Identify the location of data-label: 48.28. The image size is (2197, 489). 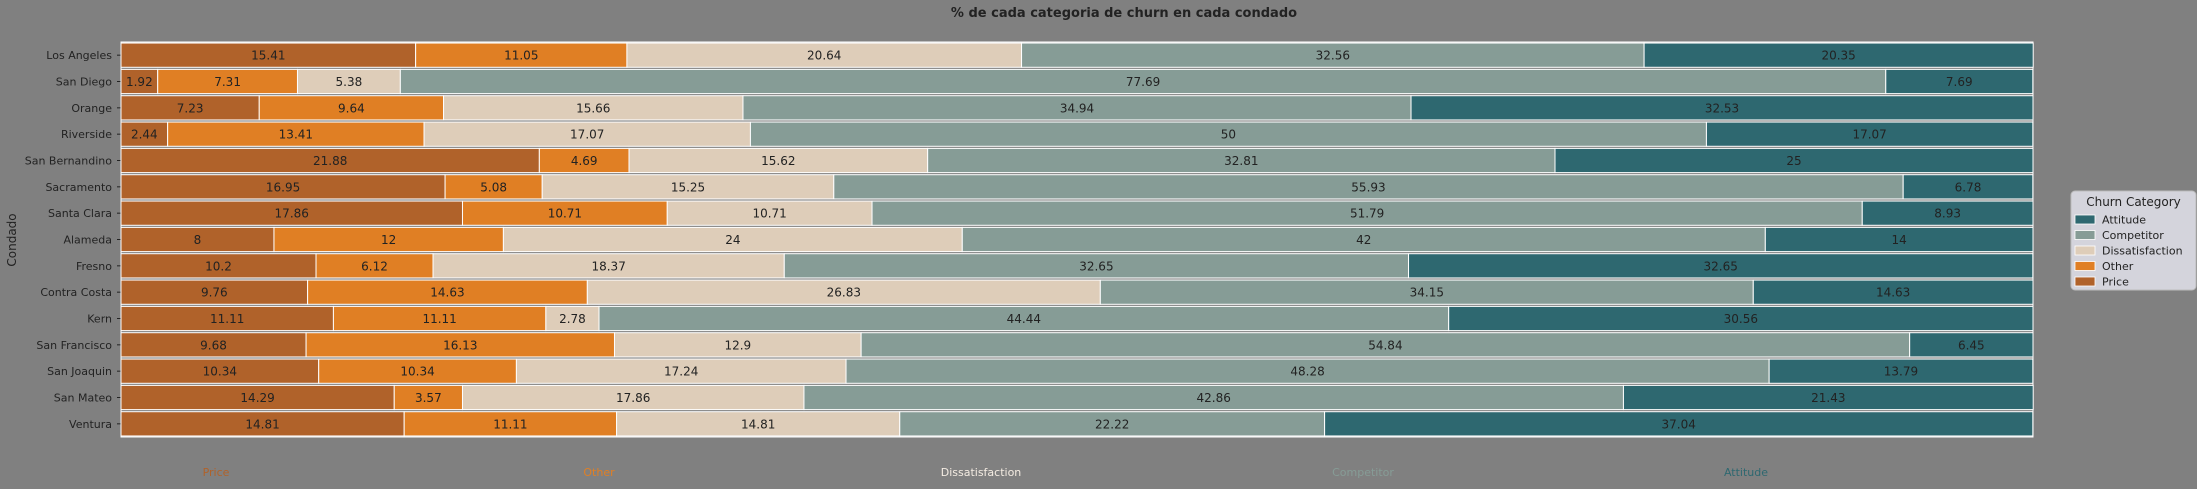
(1307, 372).